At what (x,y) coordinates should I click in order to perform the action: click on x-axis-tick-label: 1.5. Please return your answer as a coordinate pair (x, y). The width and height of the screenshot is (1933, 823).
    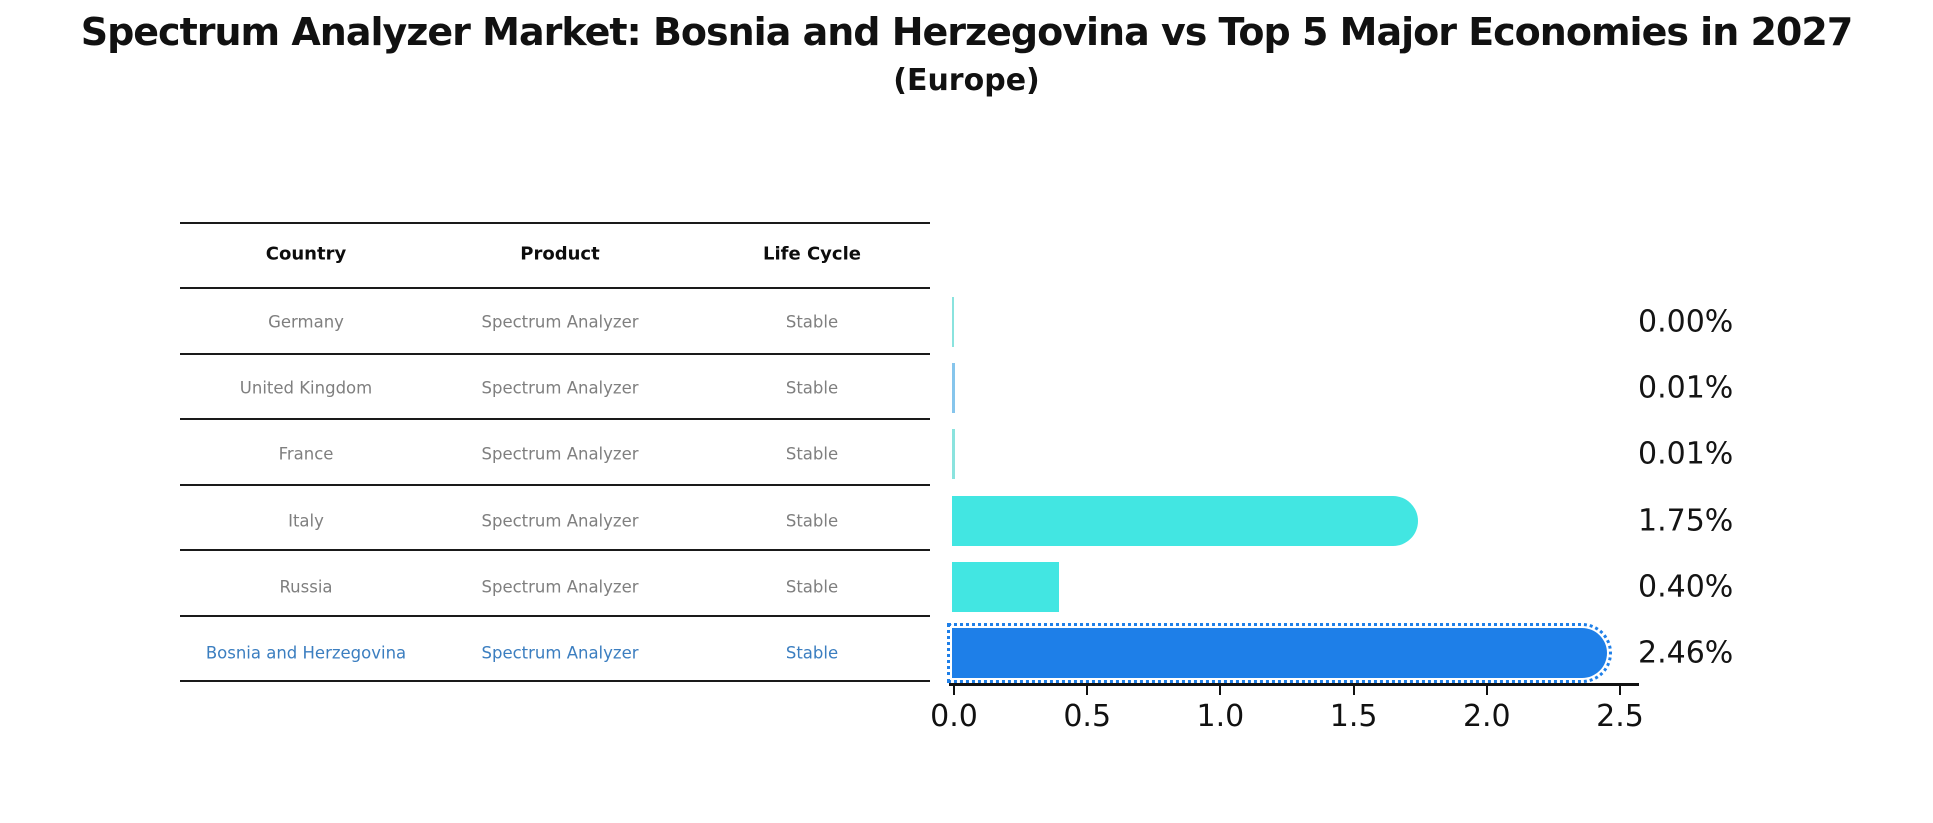
    Looking at the image, I should click on (1353, 716).